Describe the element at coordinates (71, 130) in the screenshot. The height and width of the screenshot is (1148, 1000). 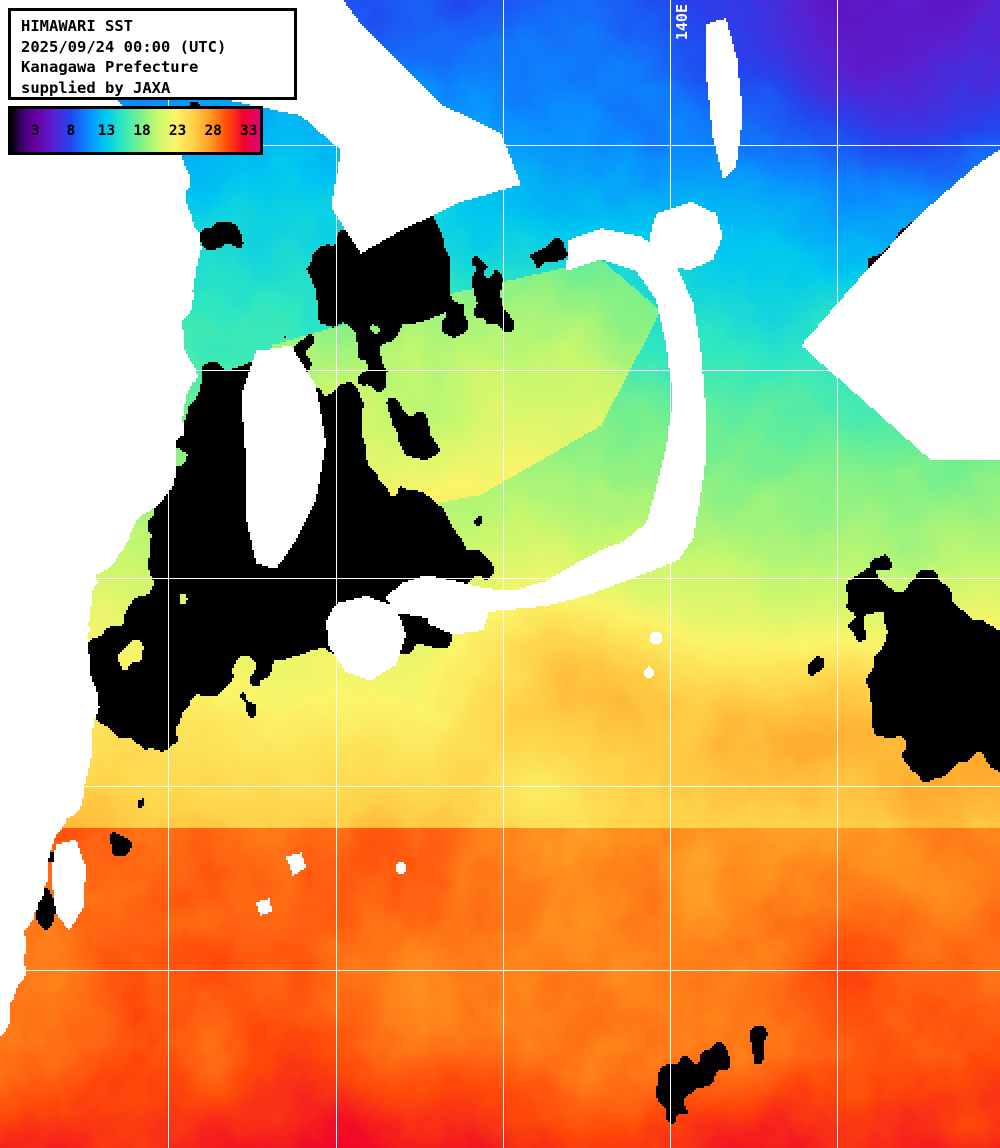
I see `colorbar-tick-8: 8` at that location.